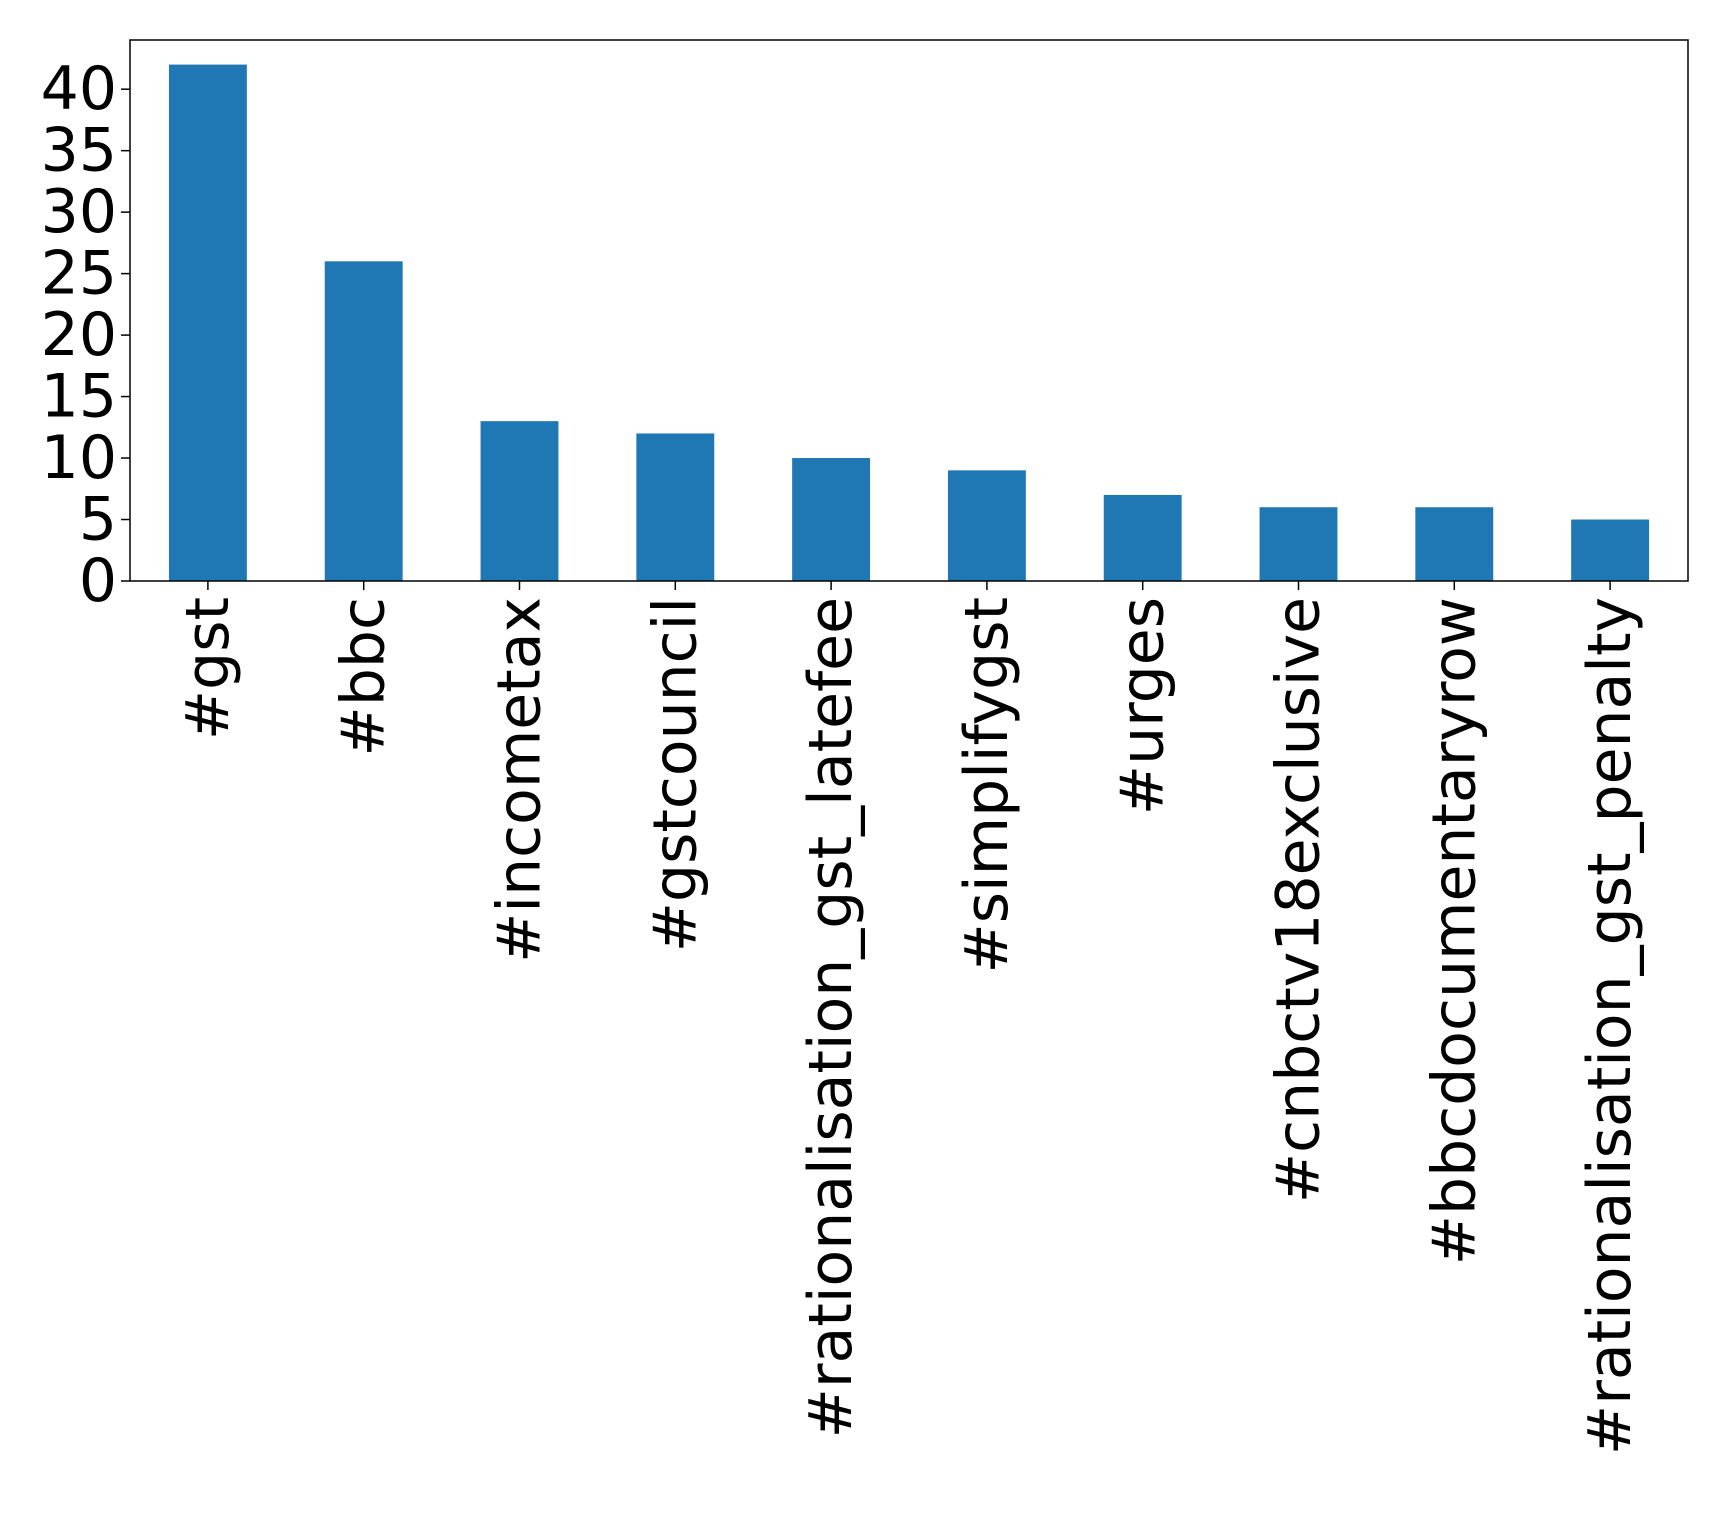  Describe the element at coordinates (208, 668) in the screenshot. I see `x-tick-label-0: #gst` at that location.